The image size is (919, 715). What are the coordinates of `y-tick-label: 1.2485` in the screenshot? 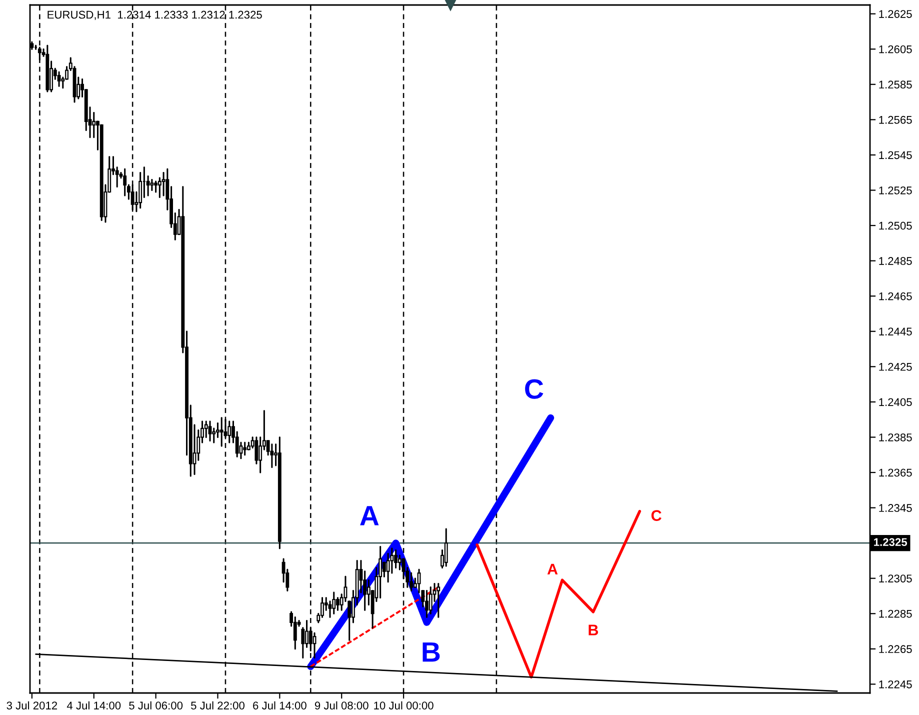 It's located at (895, 261).